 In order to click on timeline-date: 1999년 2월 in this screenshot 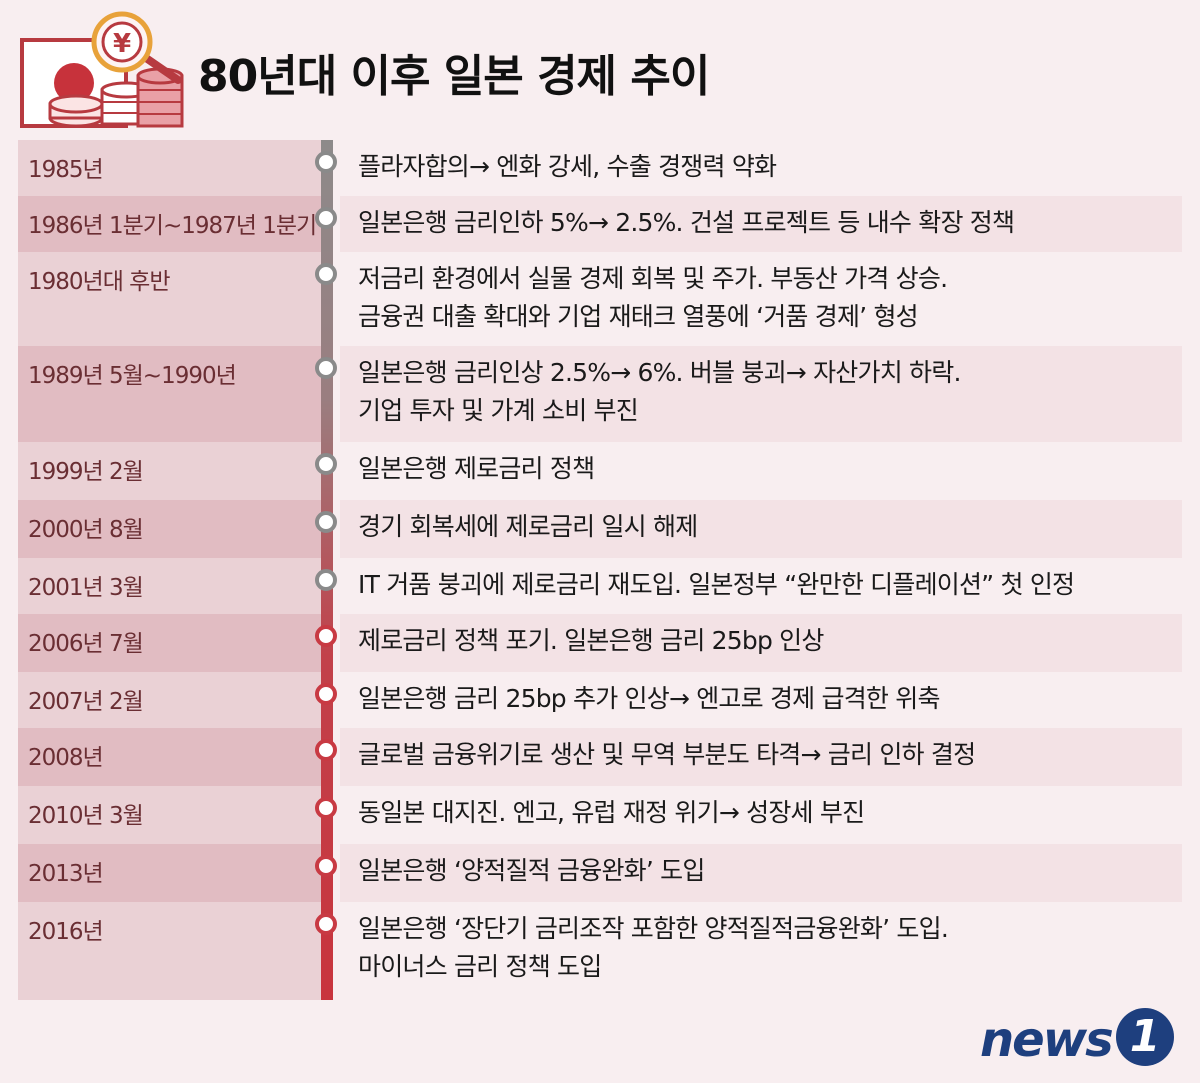, I will do `click(86, 472)`.